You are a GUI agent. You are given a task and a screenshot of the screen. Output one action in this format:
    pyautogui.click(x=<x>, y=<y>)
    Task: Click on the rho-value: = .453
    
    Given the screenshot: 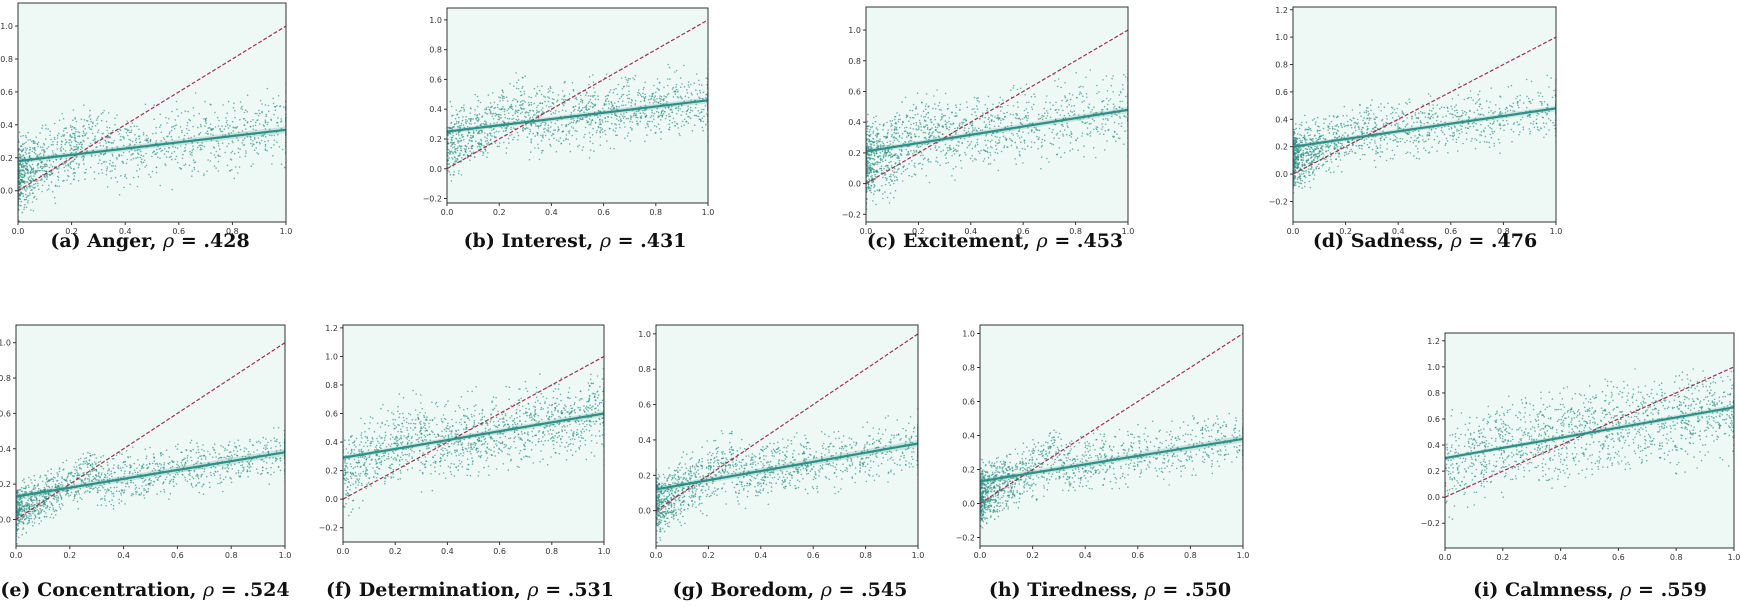 What is the action you would take?
    pyautogui.click(x=1089, y=241)
    